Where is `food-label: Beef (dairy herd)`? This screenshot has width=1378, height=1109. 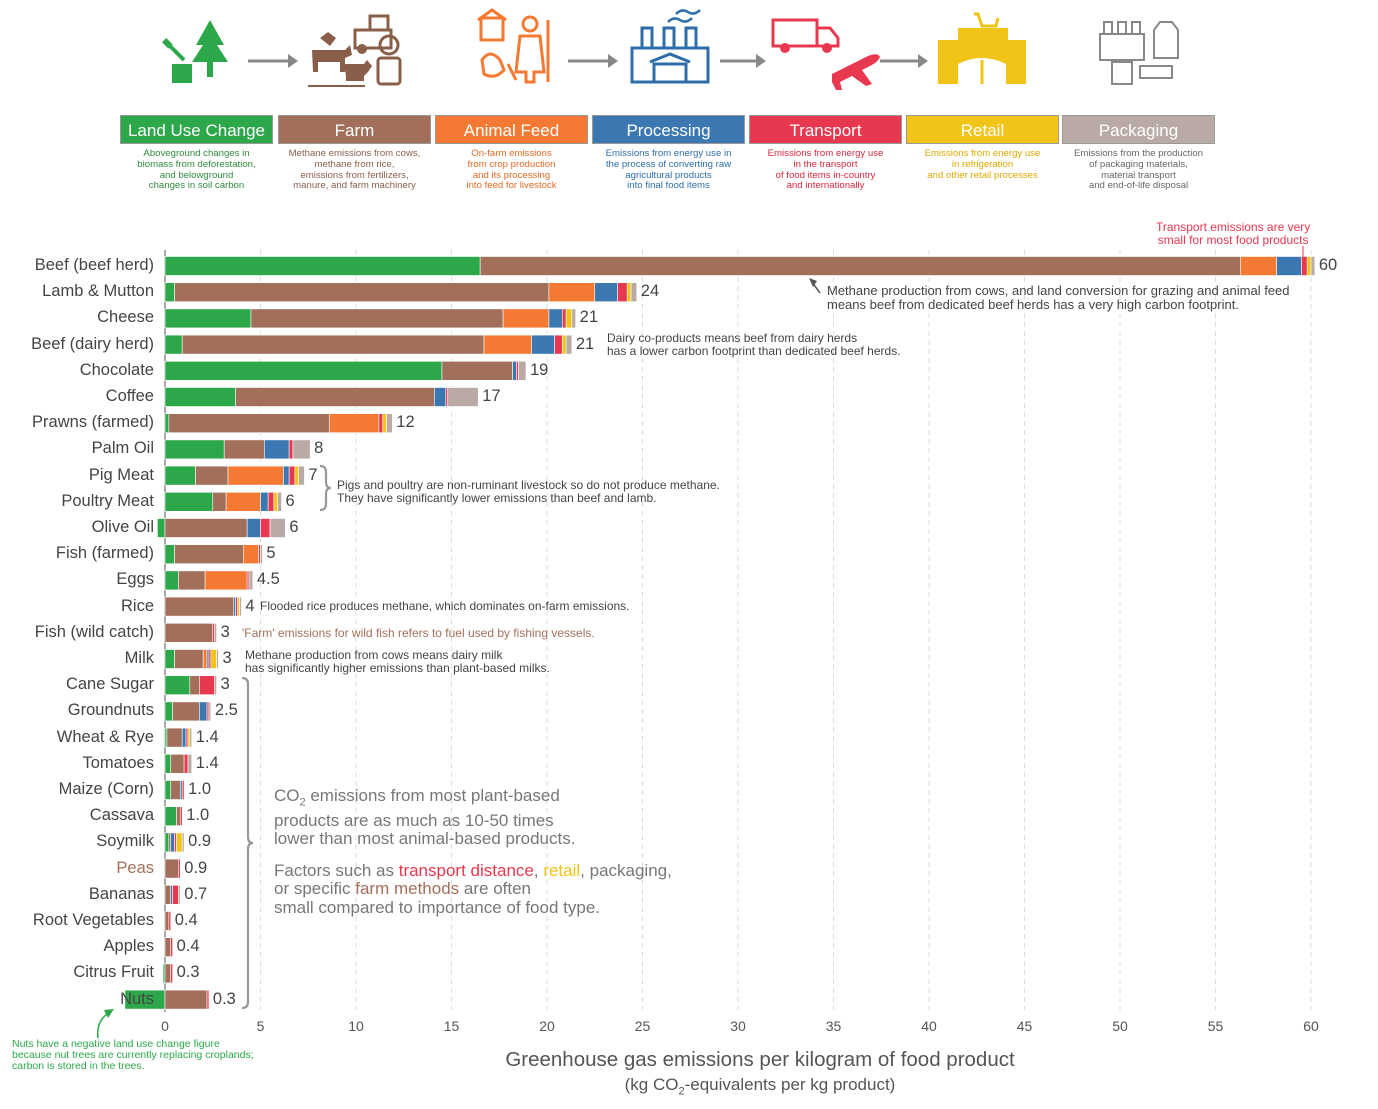 food-label: Beef (dairy herd) is located at coordinates (92, 343).